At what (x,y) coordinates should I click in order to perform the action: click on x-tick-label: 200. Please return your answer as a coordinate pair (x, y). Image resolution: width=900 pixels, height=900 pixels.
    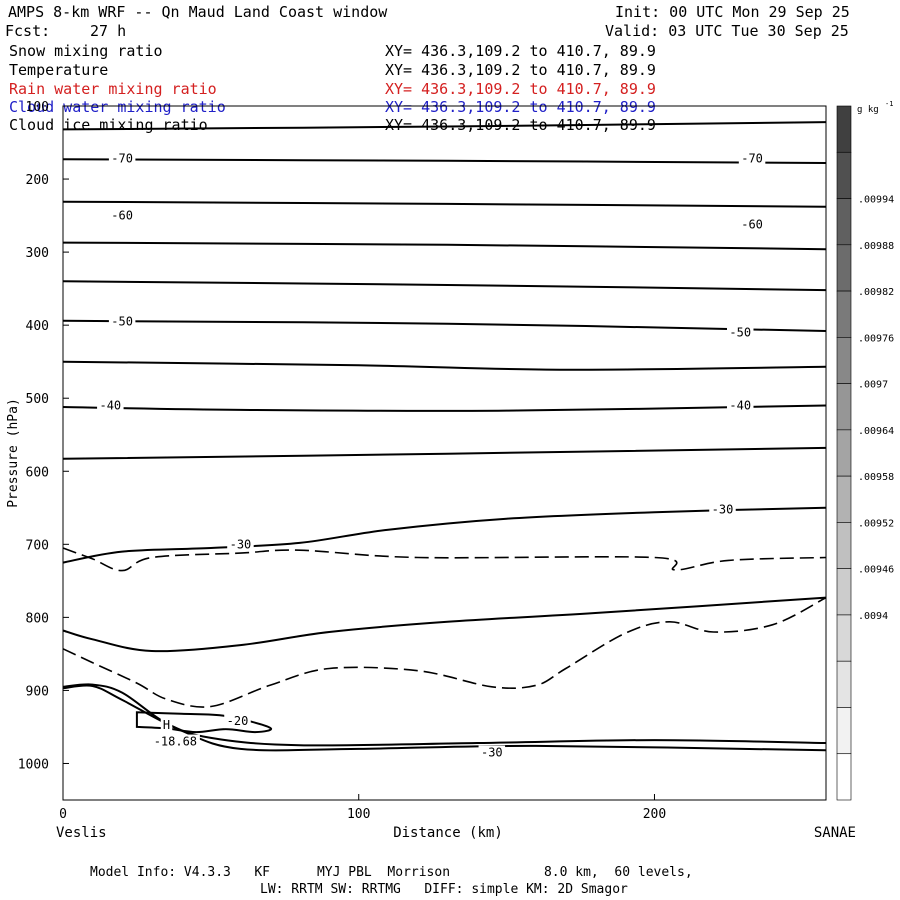
    Looking at the image, I should click on (654, 814).